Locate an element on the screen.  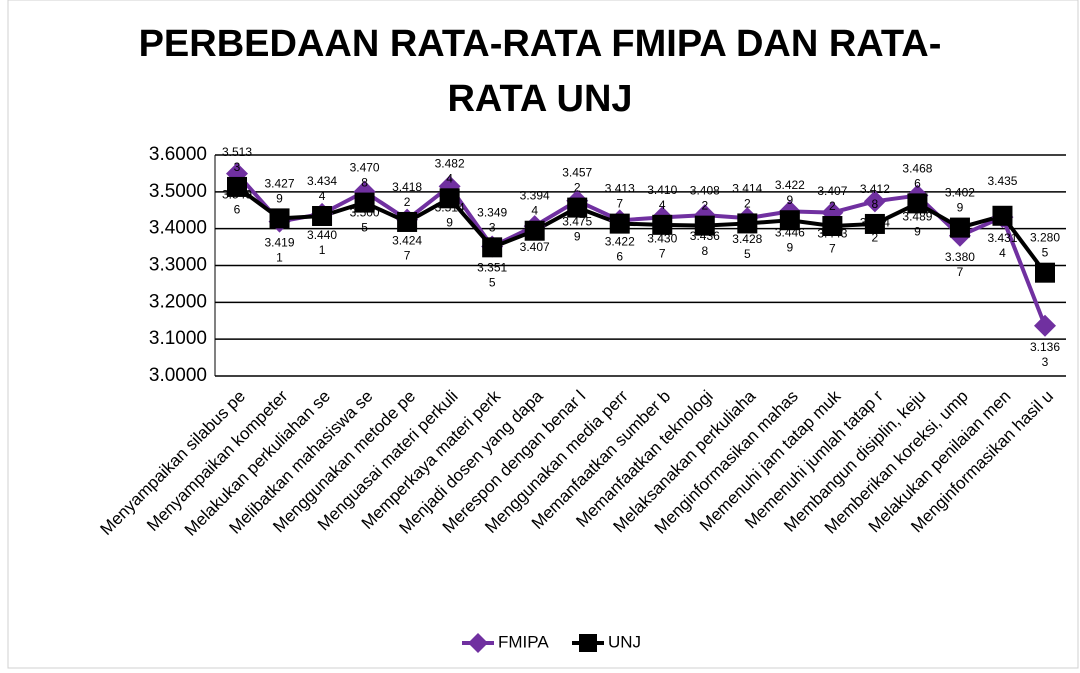
data-label: 3.280 5 is located at coordinates (1045, 245).